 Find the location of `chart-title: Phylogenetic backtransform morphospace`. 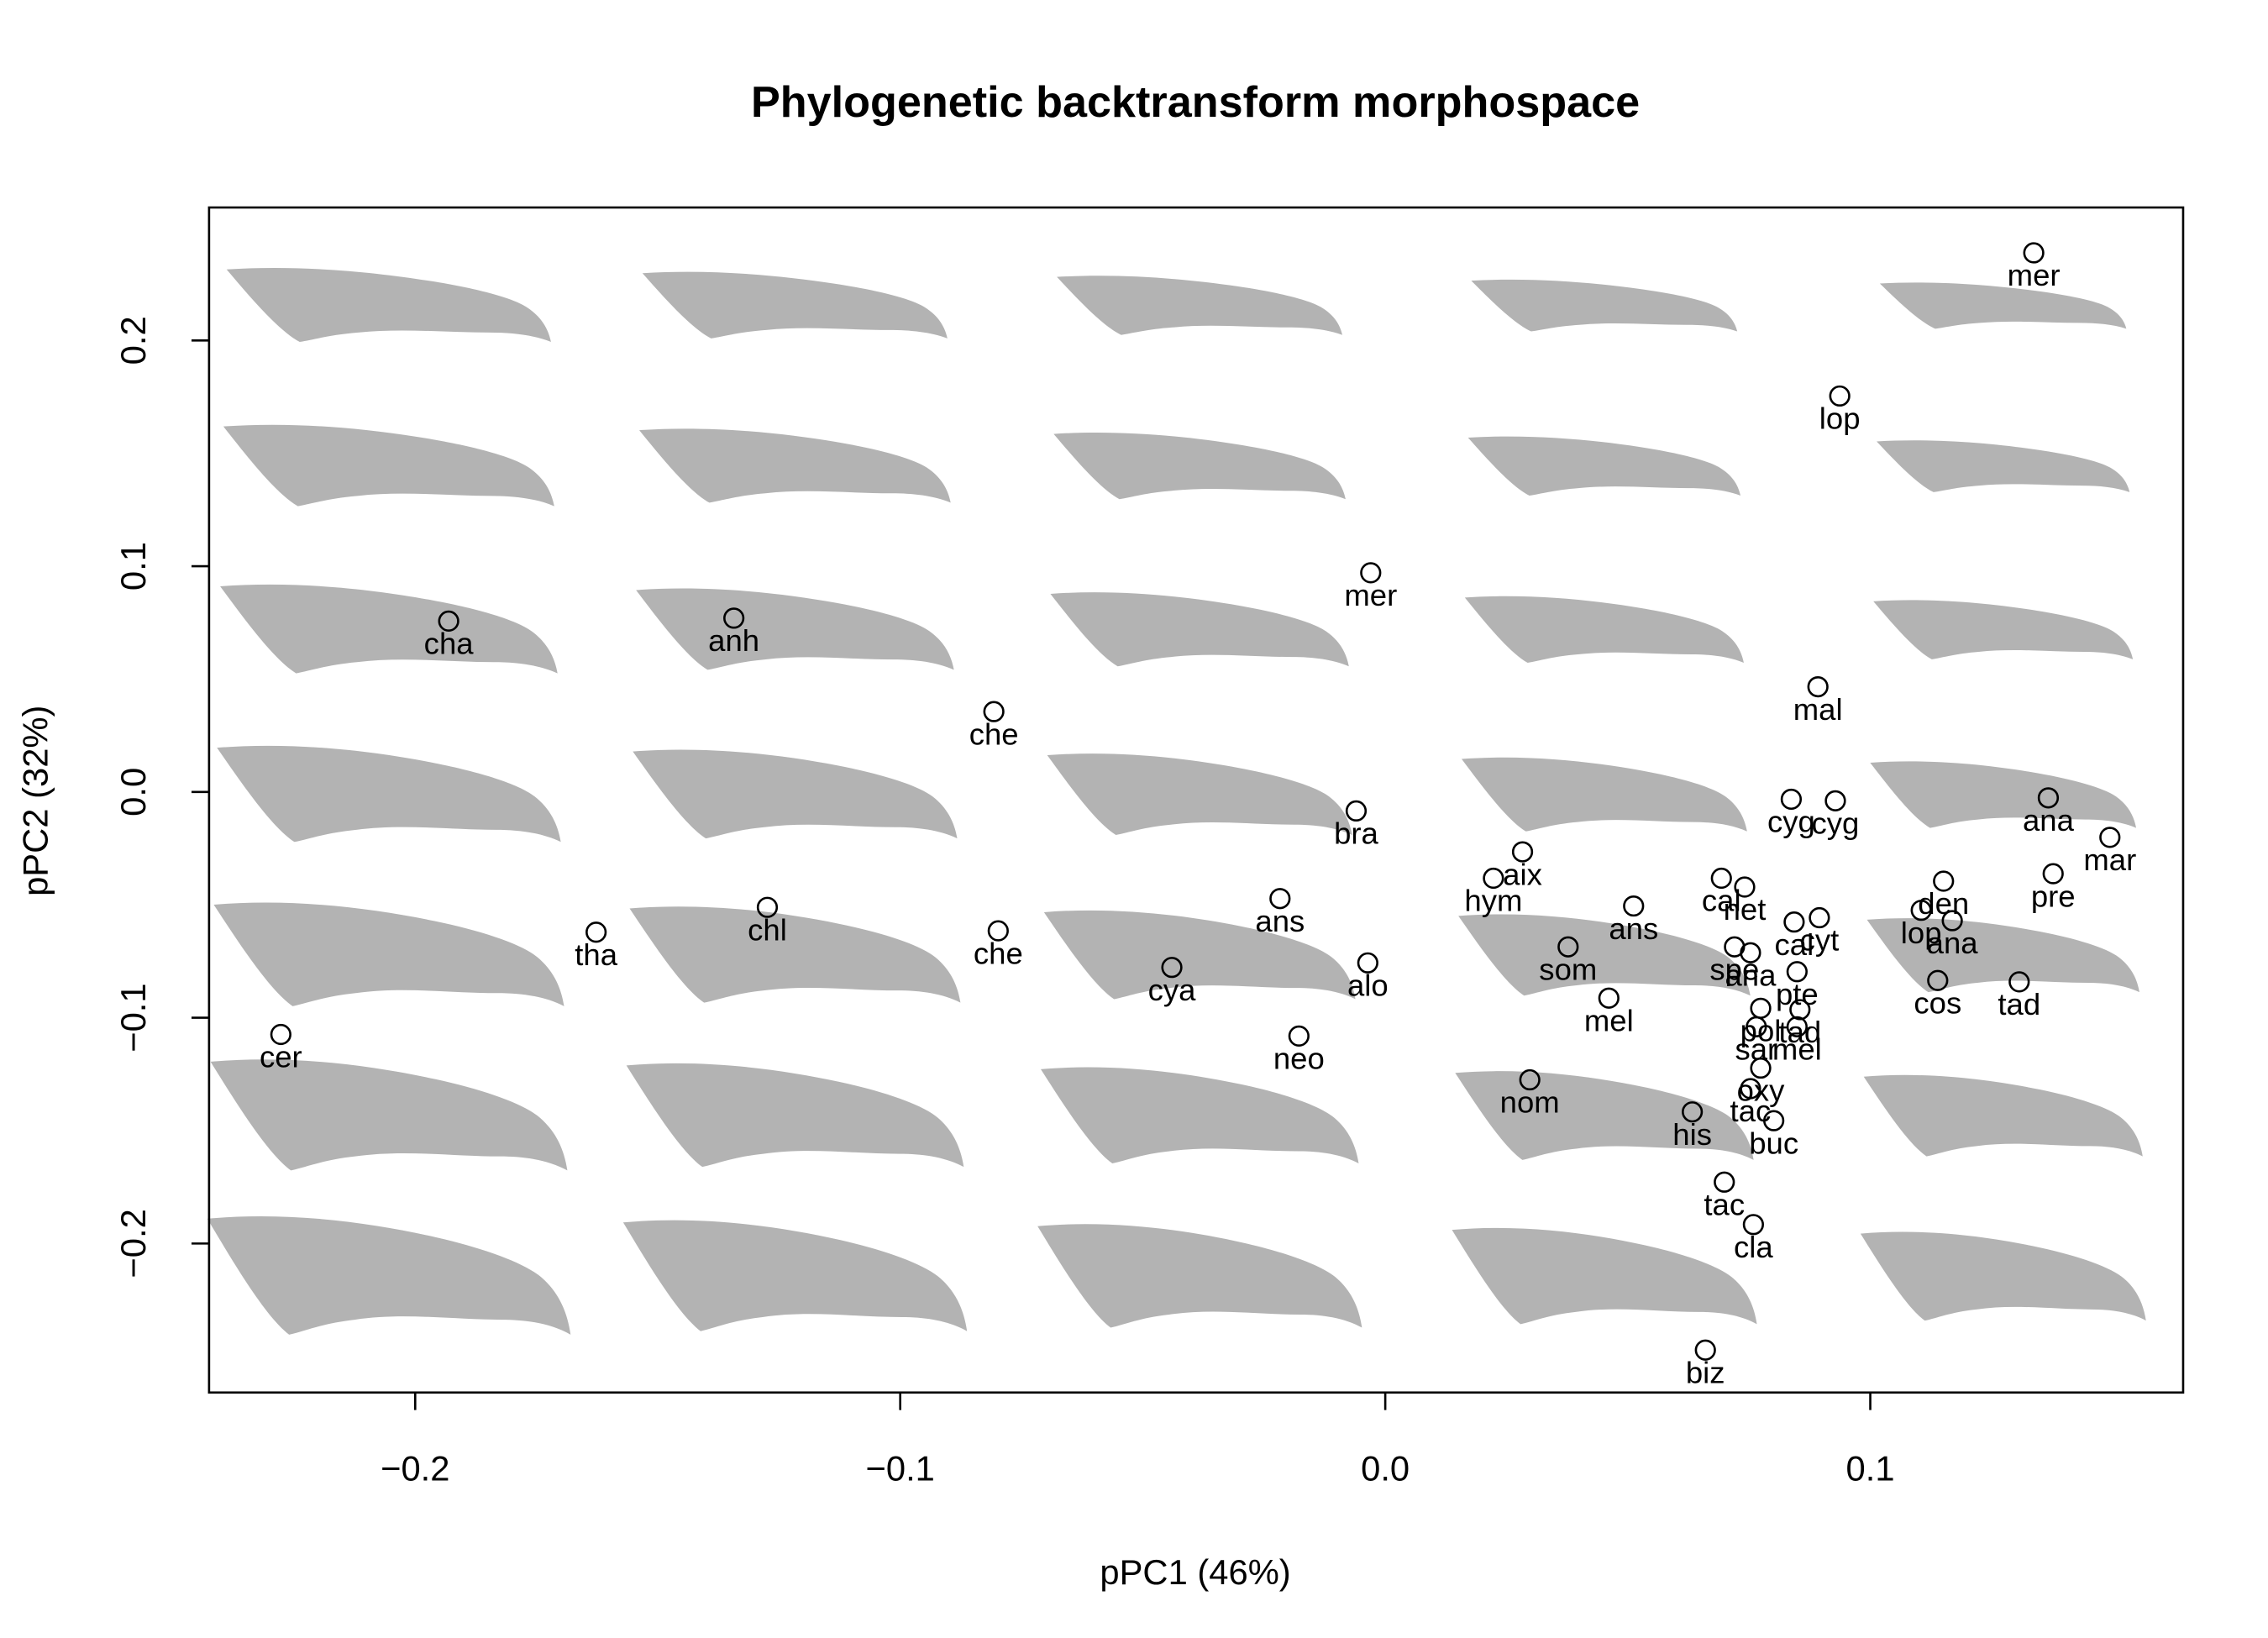

chart-title: Phylogenetic backtransform morphospace is located at coordinates (1195, 102).